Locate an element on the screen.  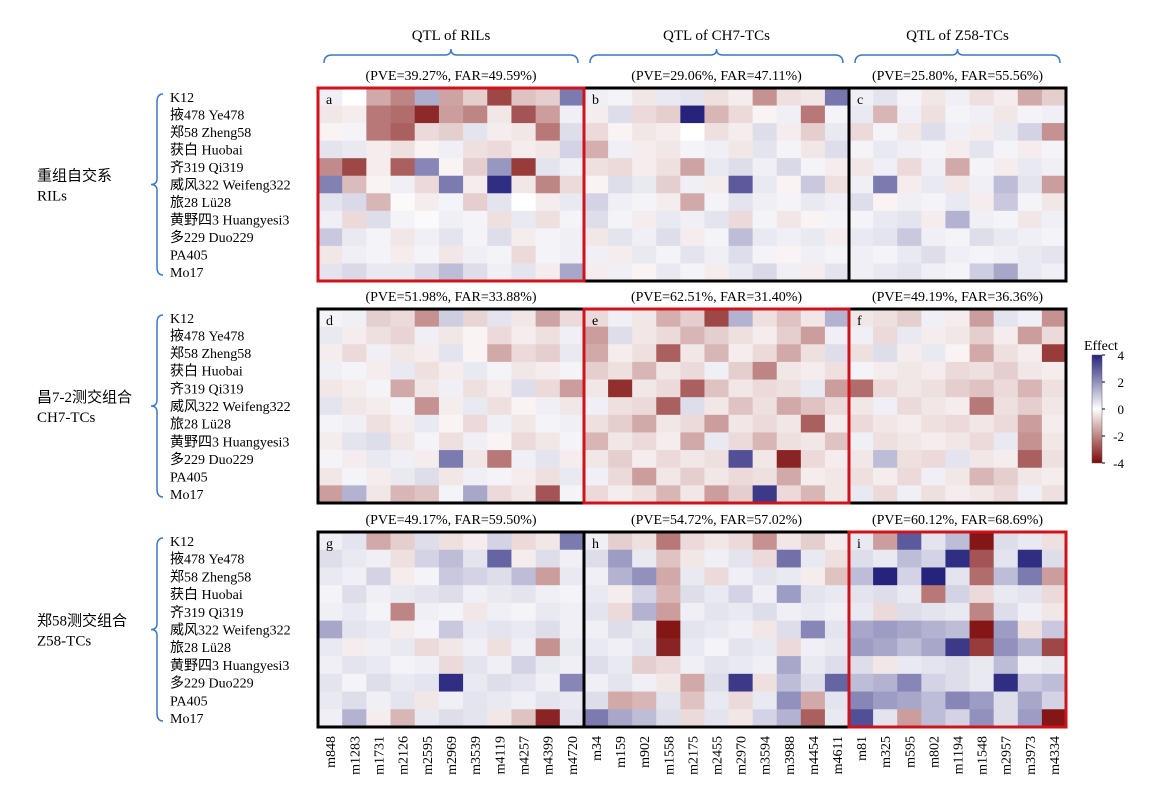
marker-label: m1548 is located at coordinates (983, 755).